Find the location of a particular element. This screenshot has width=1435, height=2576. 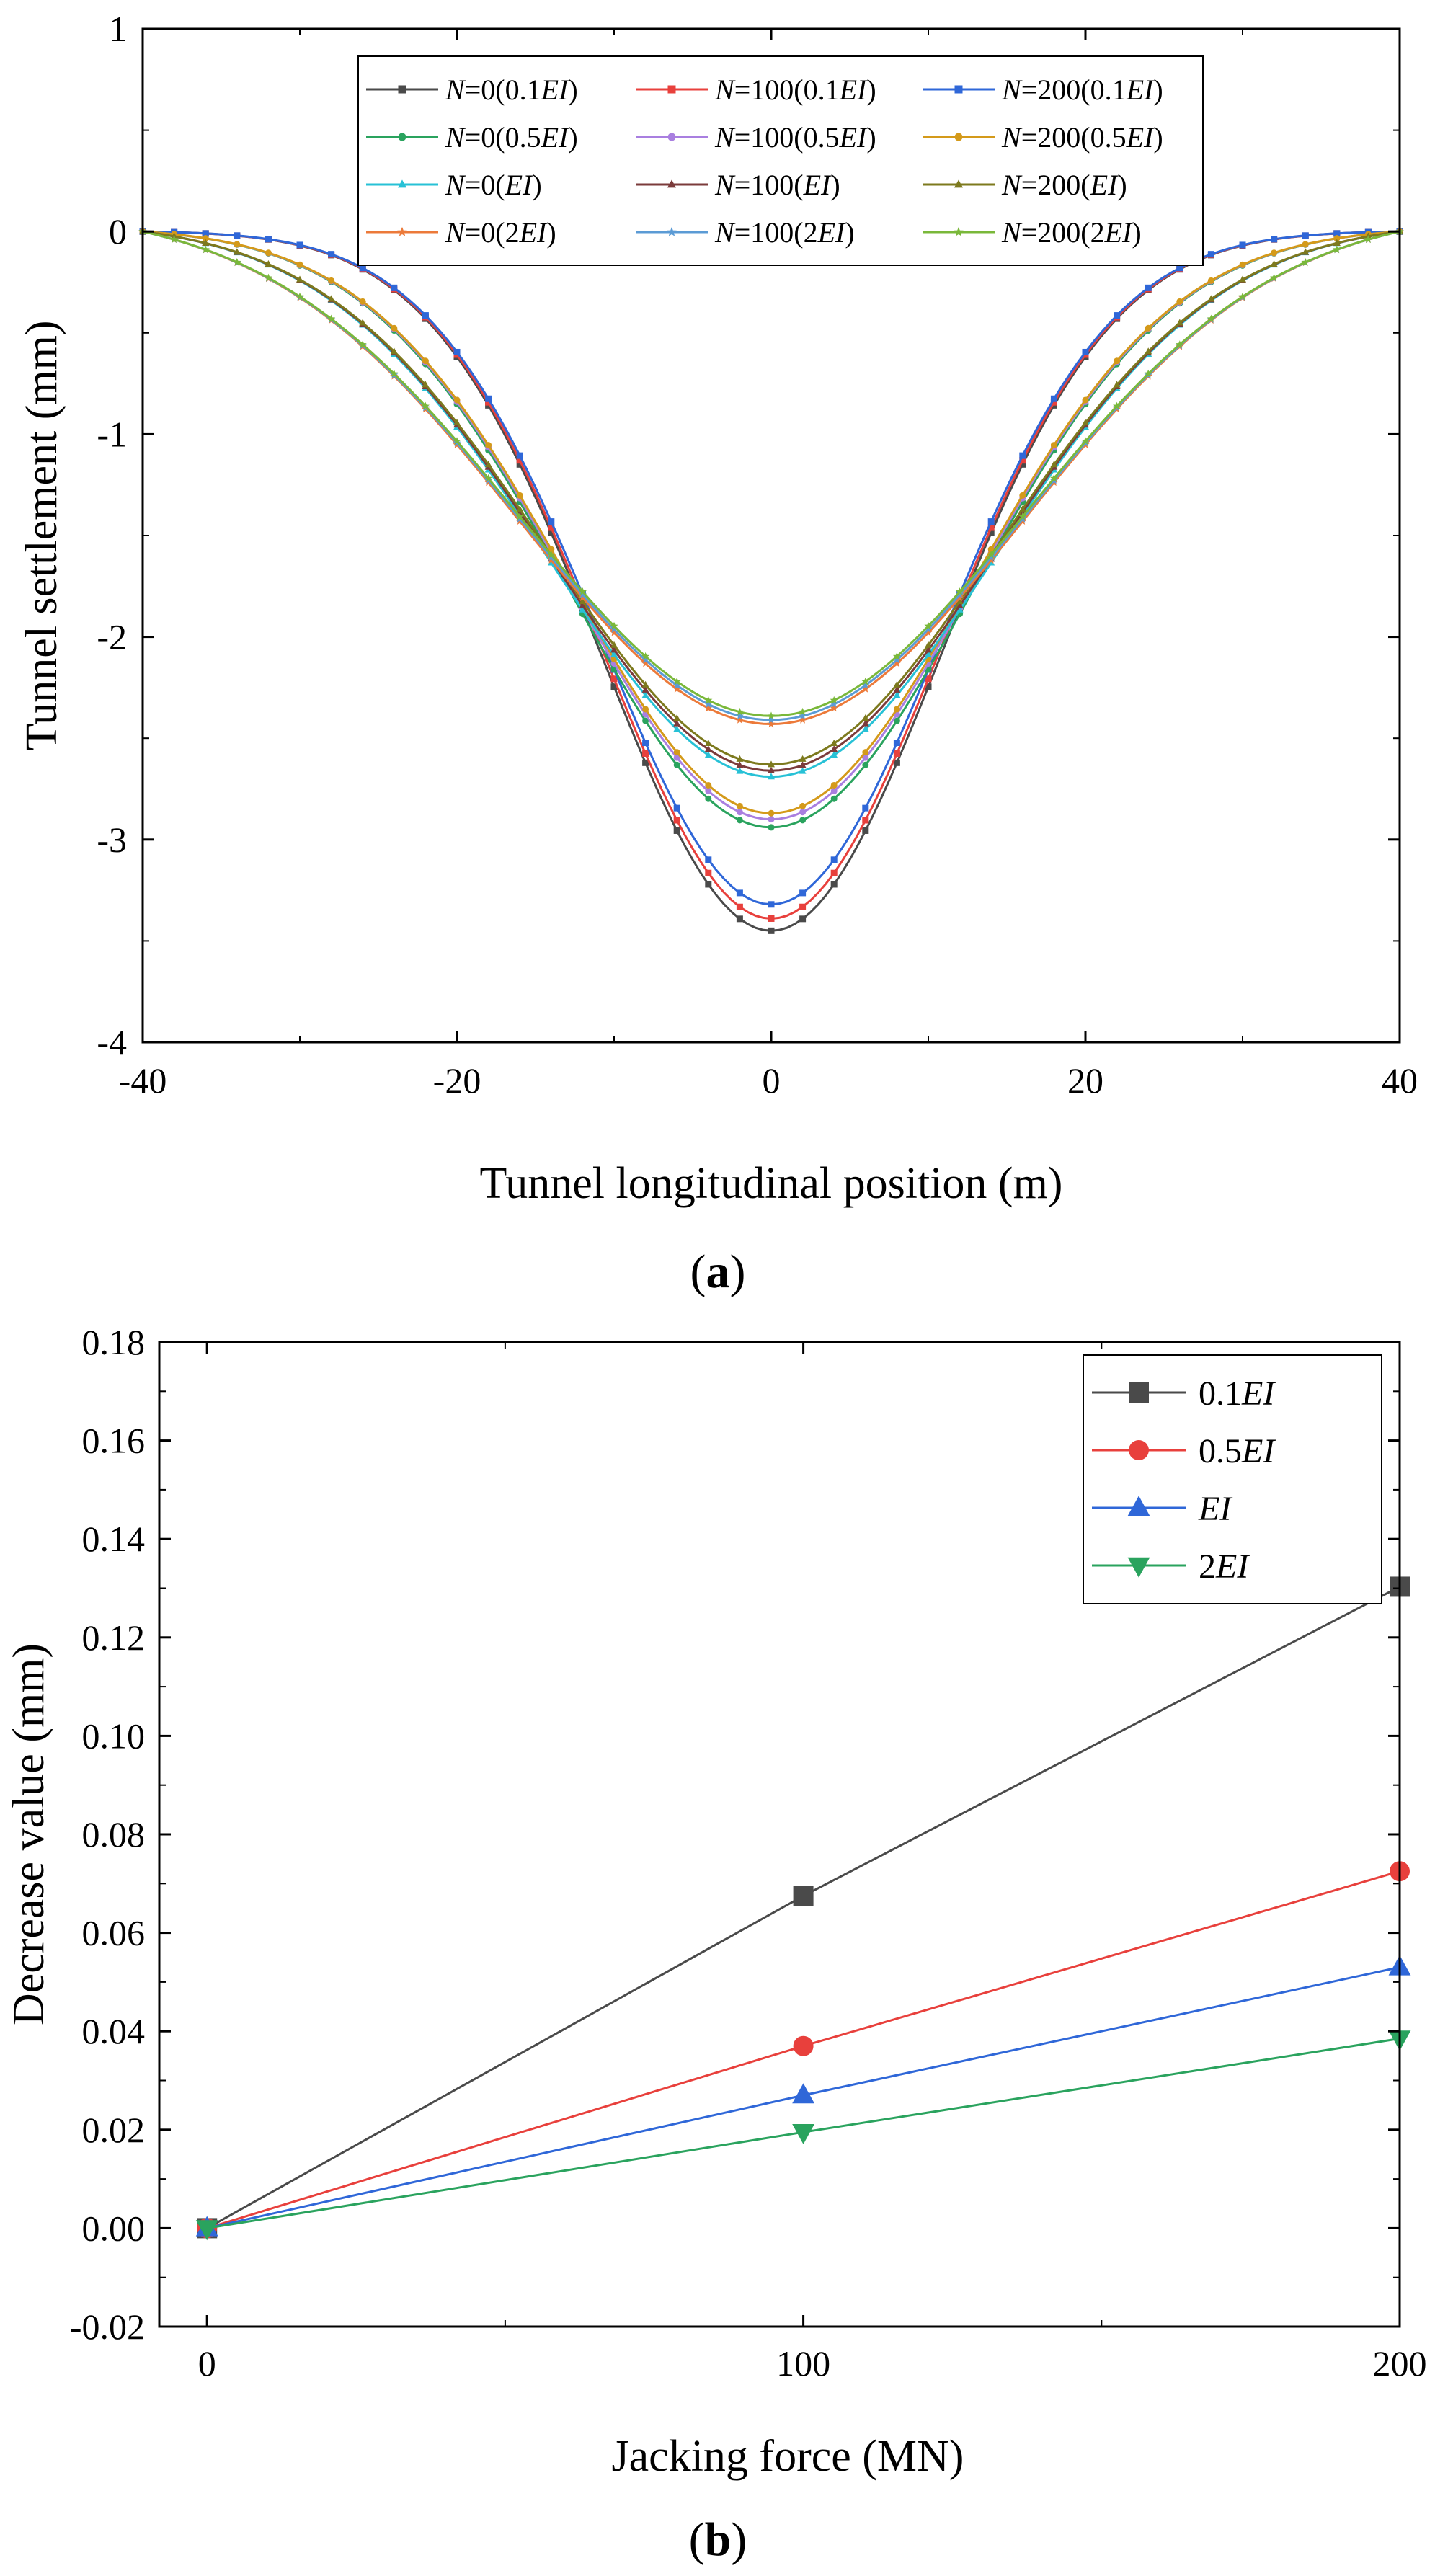

panel-b-legend: 0.1EI 0.5EI EI 2EI is located at coordinates (1232, 1479).